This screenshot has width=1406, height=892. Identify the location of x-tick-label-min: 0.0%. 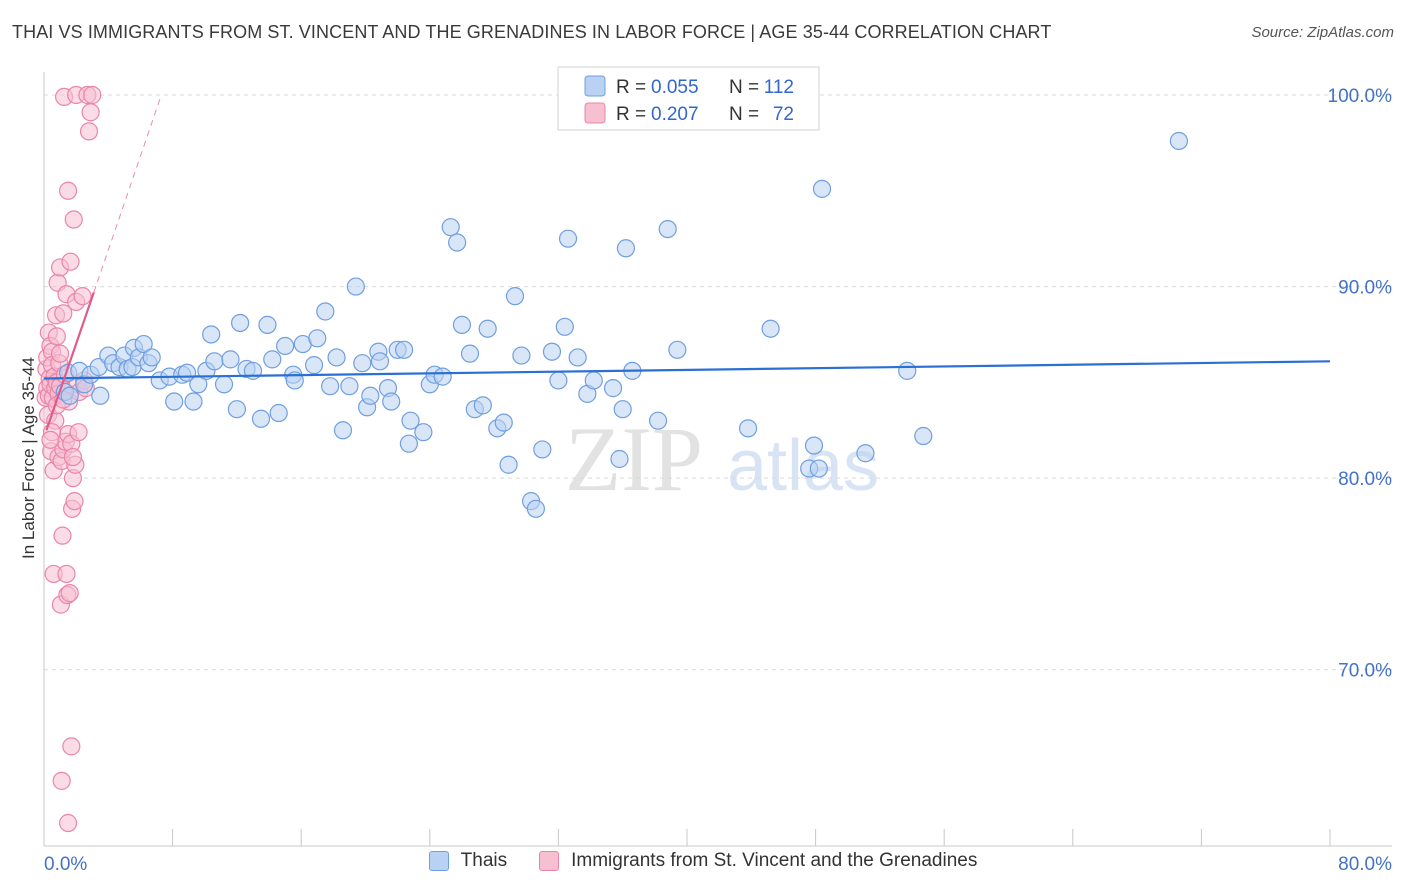
(65, 864).